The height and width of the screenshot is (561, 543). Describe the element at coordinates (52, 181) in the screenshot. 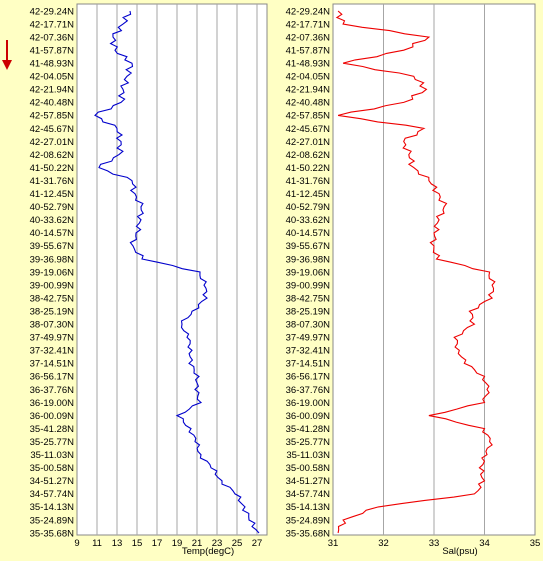

I see `temperature-y-tick-label: 41-31.76N` at that location.